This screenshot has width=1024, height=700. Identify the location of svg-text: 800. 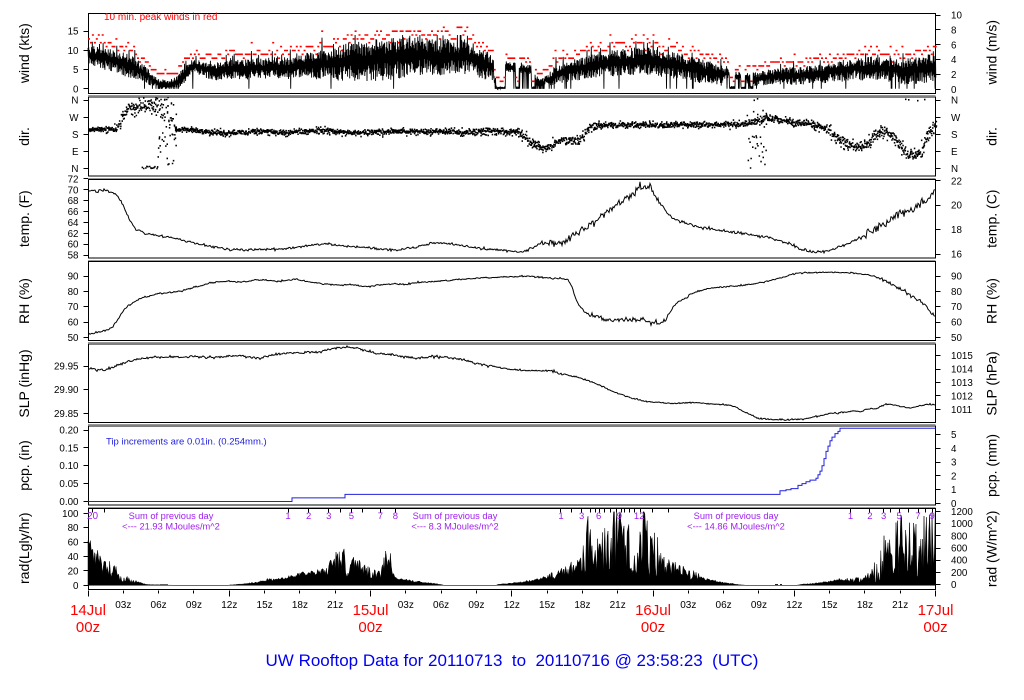
(959, 536).